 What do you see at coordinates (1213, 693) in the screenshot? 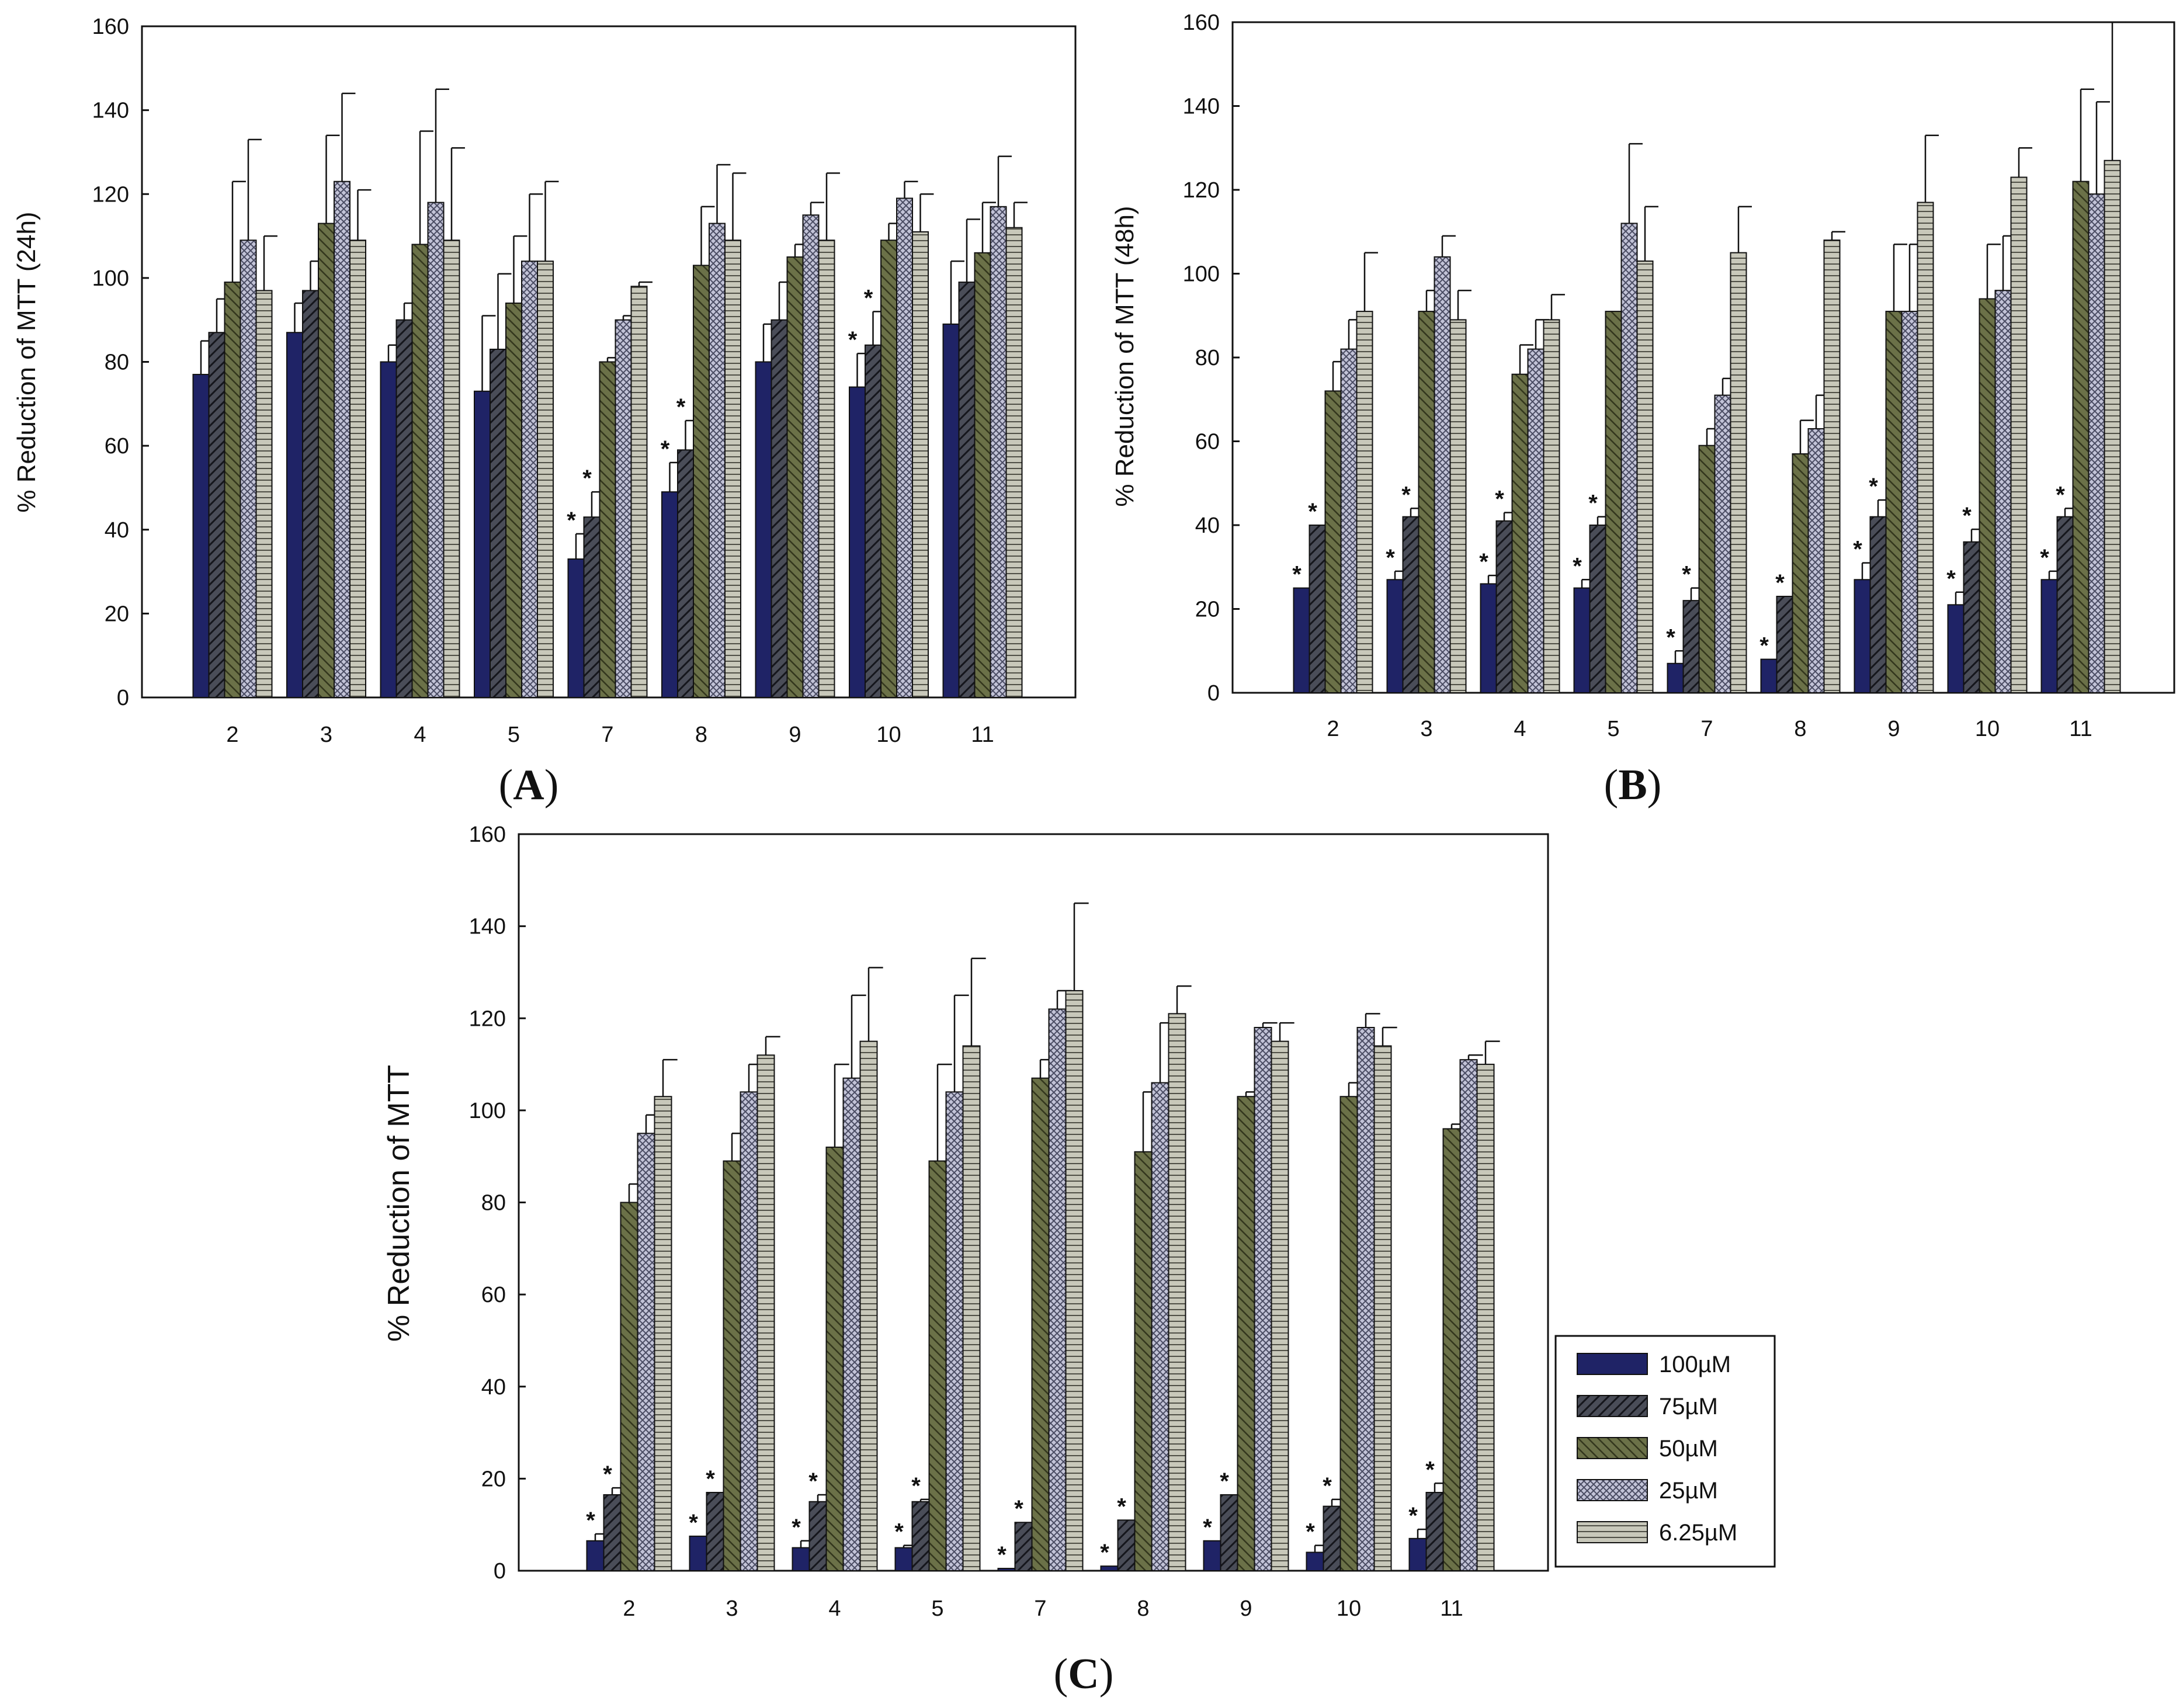
I see `panel-b-ytick-label: 0` at bounding box center [1213, 693].